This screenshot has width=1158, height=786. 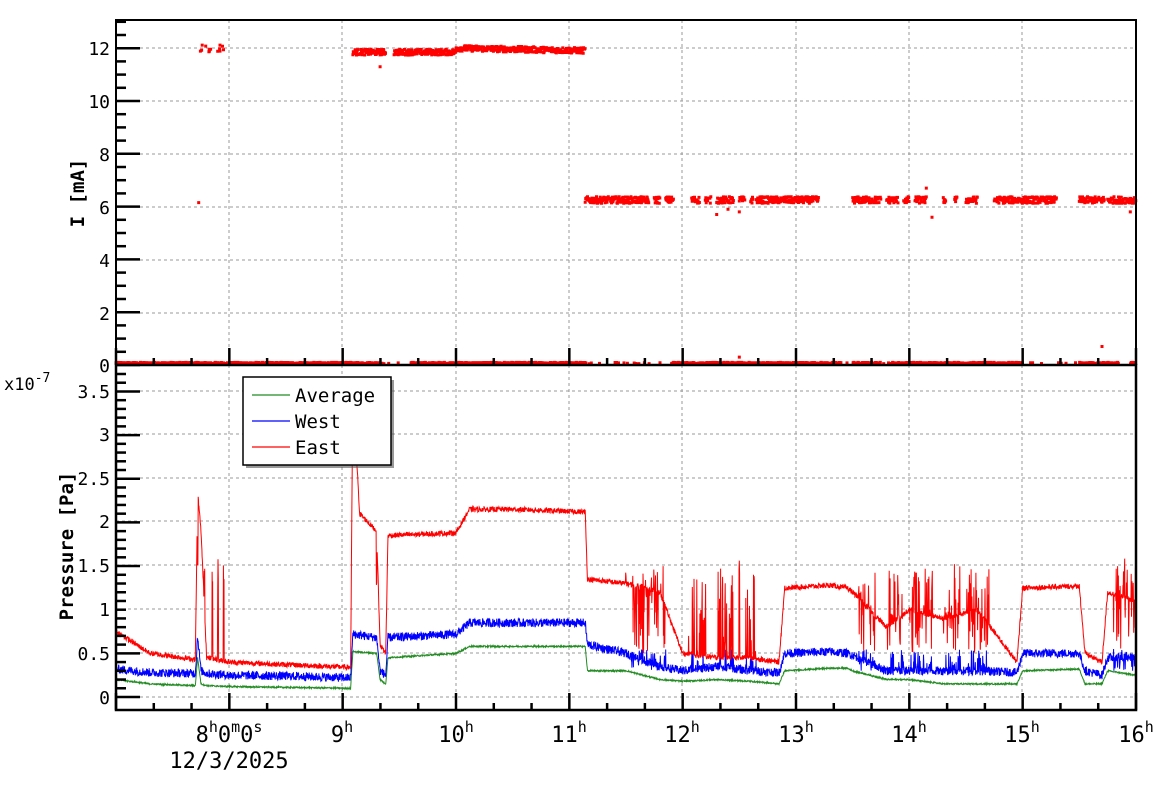 What do you see at coordinates (569, 733) in the screenshot?
I see `x-tick-label: 11h` at bounding box center [569, 733].